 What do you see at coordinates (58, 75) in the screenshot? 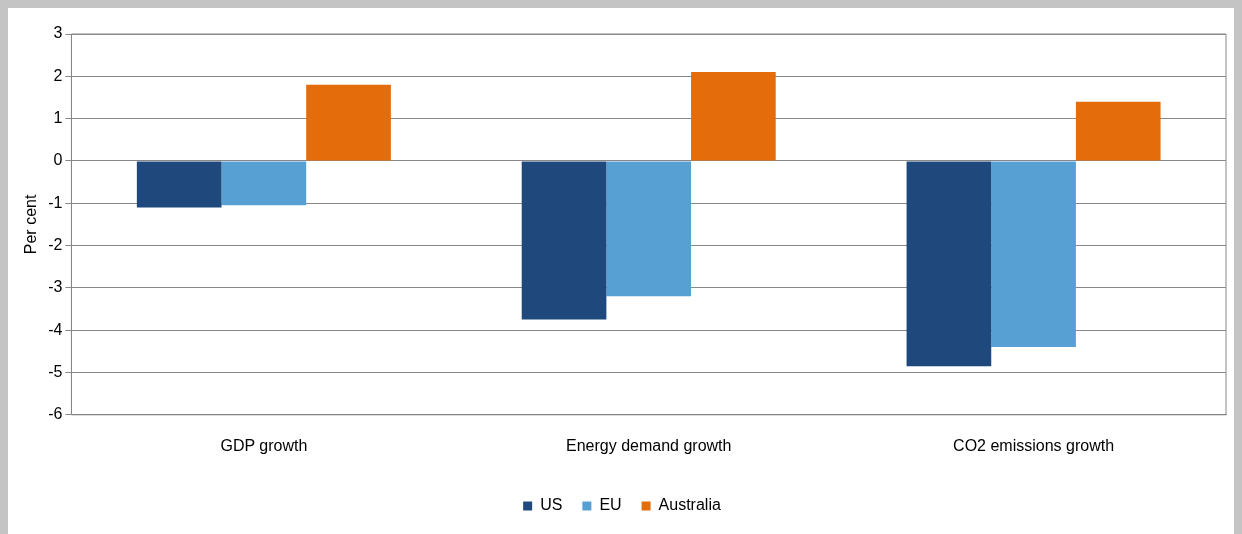
I see `y-tick-label: 2` at bounding box center [58, 75].